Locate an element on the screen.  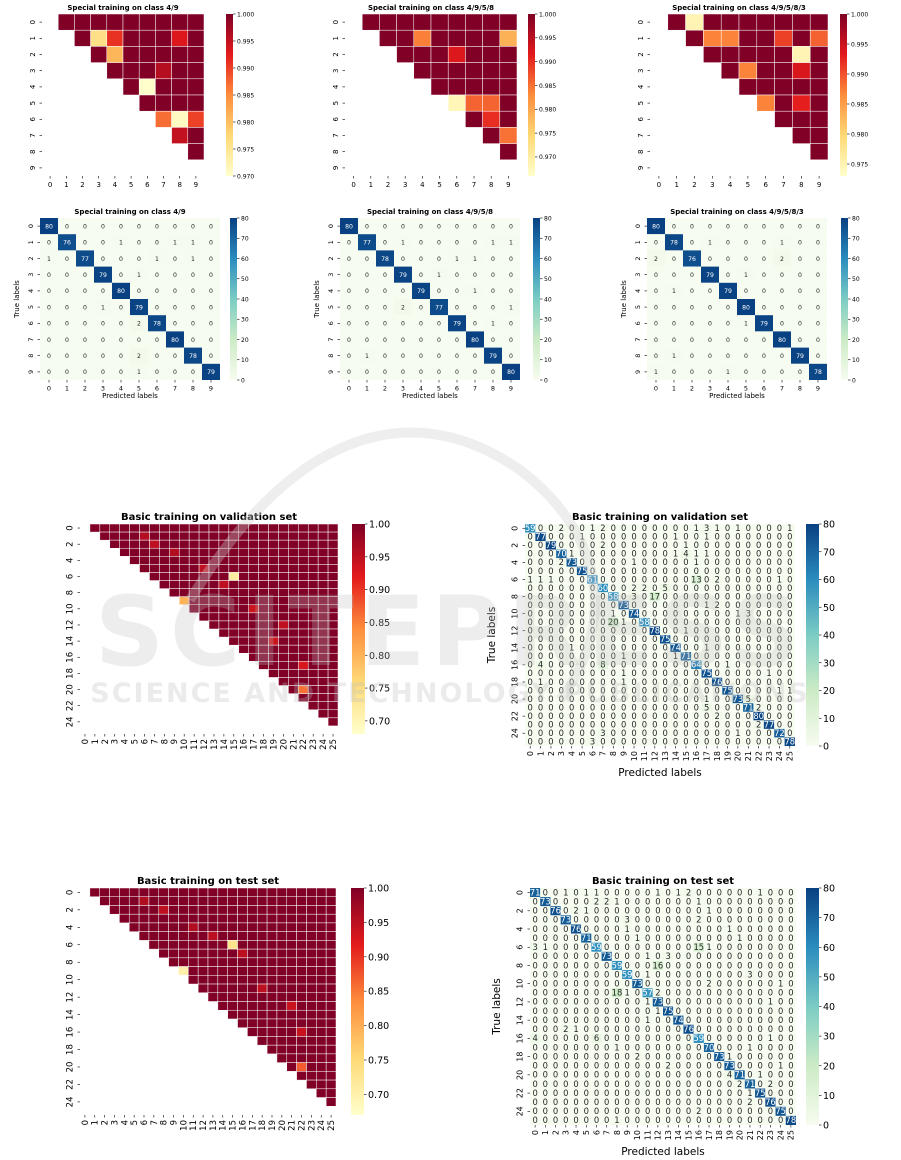
x-tick-label: 17 is located at coordinates (709, 1135).